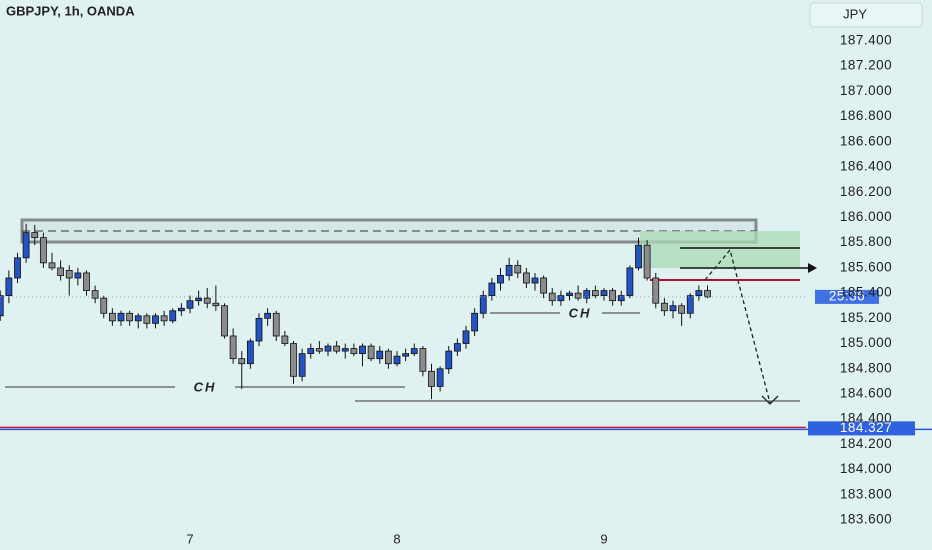 This screenshot has width=932, height=550. What do you see at coordinates (866, 216) in the screenshot?
I see `y-tick-label: 186.000` at bounding box center [866, 216].